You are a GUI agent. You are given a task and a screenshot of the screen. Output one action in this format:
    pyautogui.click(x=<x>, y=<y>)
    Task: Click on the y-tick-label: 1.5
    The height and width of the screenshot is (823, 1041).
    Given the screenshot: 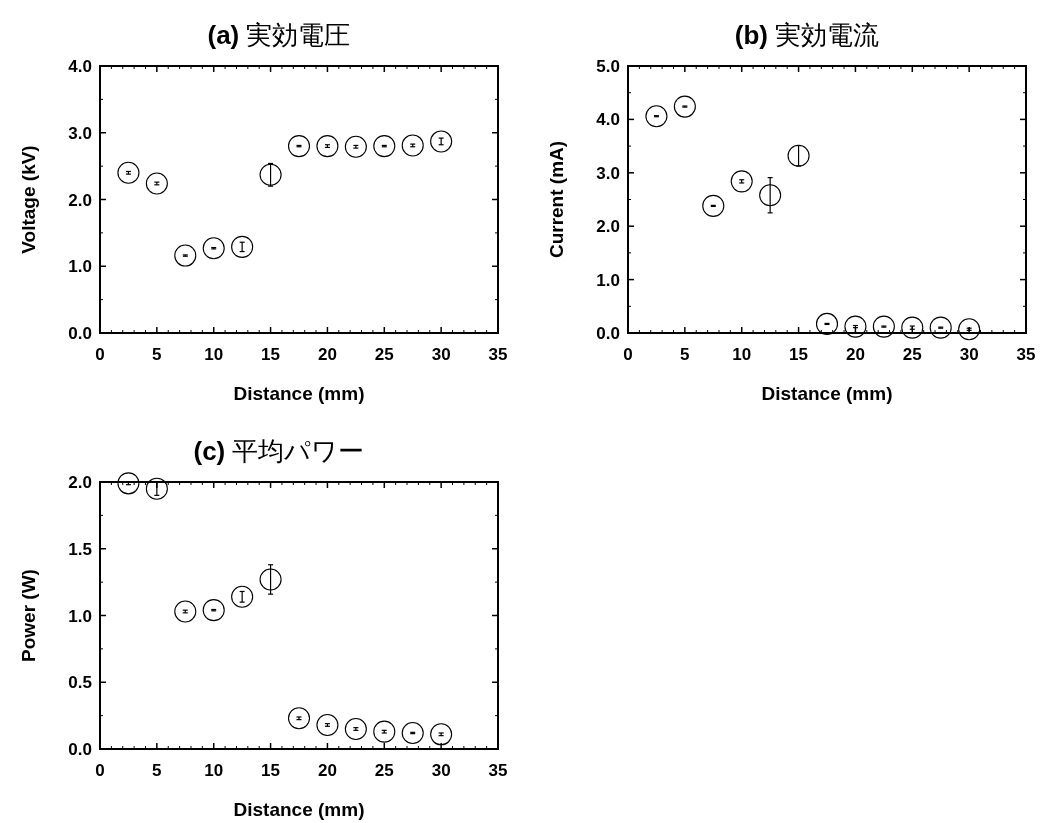 What is the action you would take?
    pyautogui.click(x=80, y=549)
    